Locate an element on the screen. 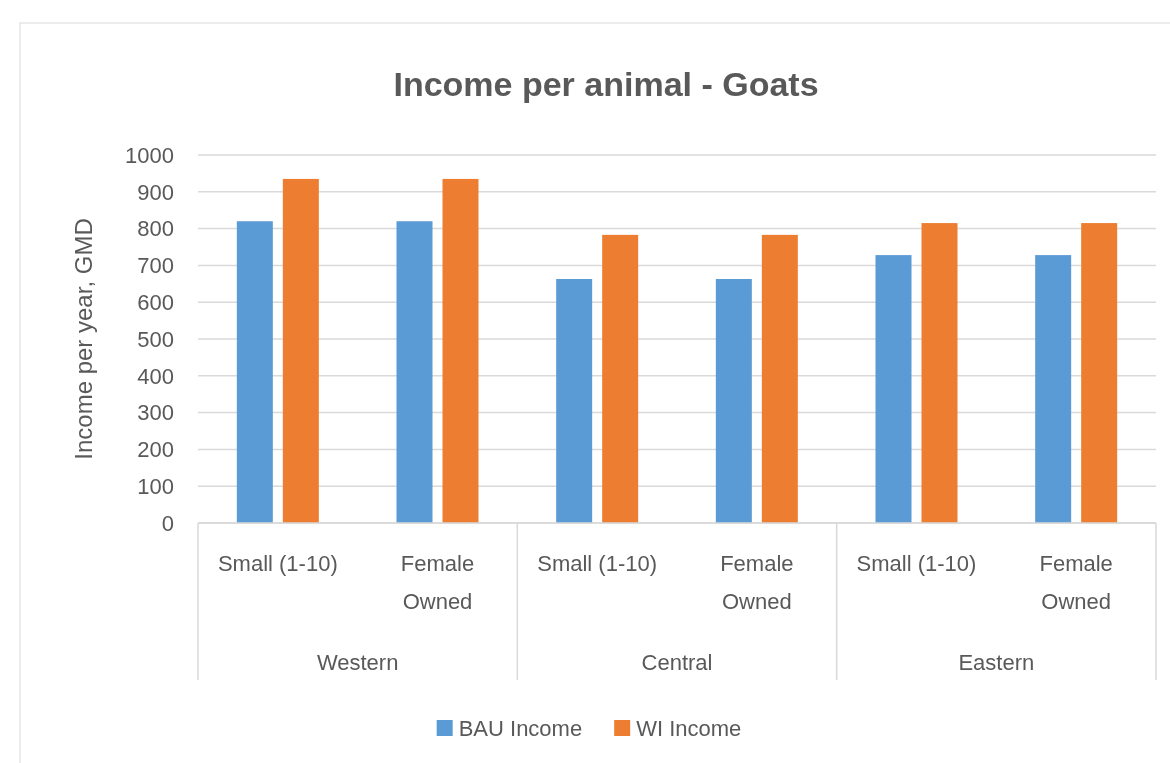 The height and width of the screenshot is (763, 1170). y-tick-label: 300 is located at coordinates (155, 413).